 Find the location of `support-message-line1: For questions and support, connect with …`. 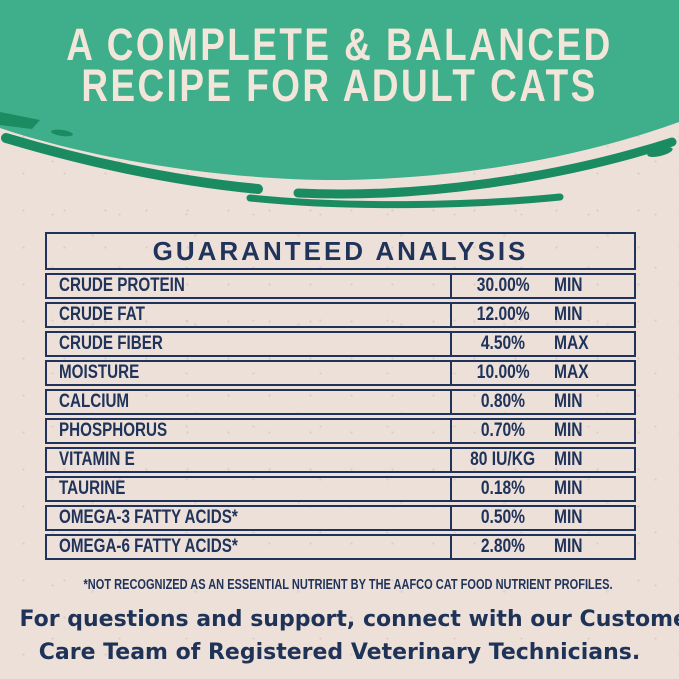

support-message-line1: For questions and support, connect with … is located at coordinates (349, 619).